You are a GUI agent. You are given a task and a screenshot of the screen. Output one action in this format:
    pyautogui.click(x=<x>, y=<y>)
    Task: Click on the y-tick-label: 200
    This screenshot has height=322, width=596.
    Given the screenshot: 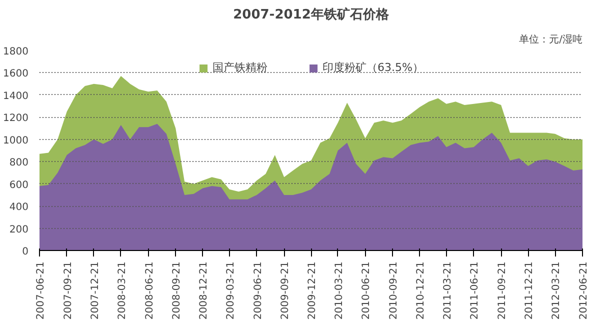 What is the action you would take?
    pyautogui.click(x=19, y=230)
    